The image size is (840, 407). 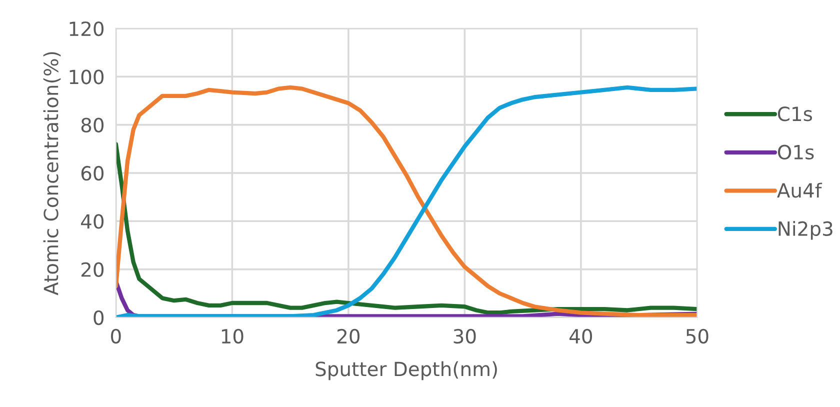 I want to click on y-tick-label: 100, so click(x=87, y=77).